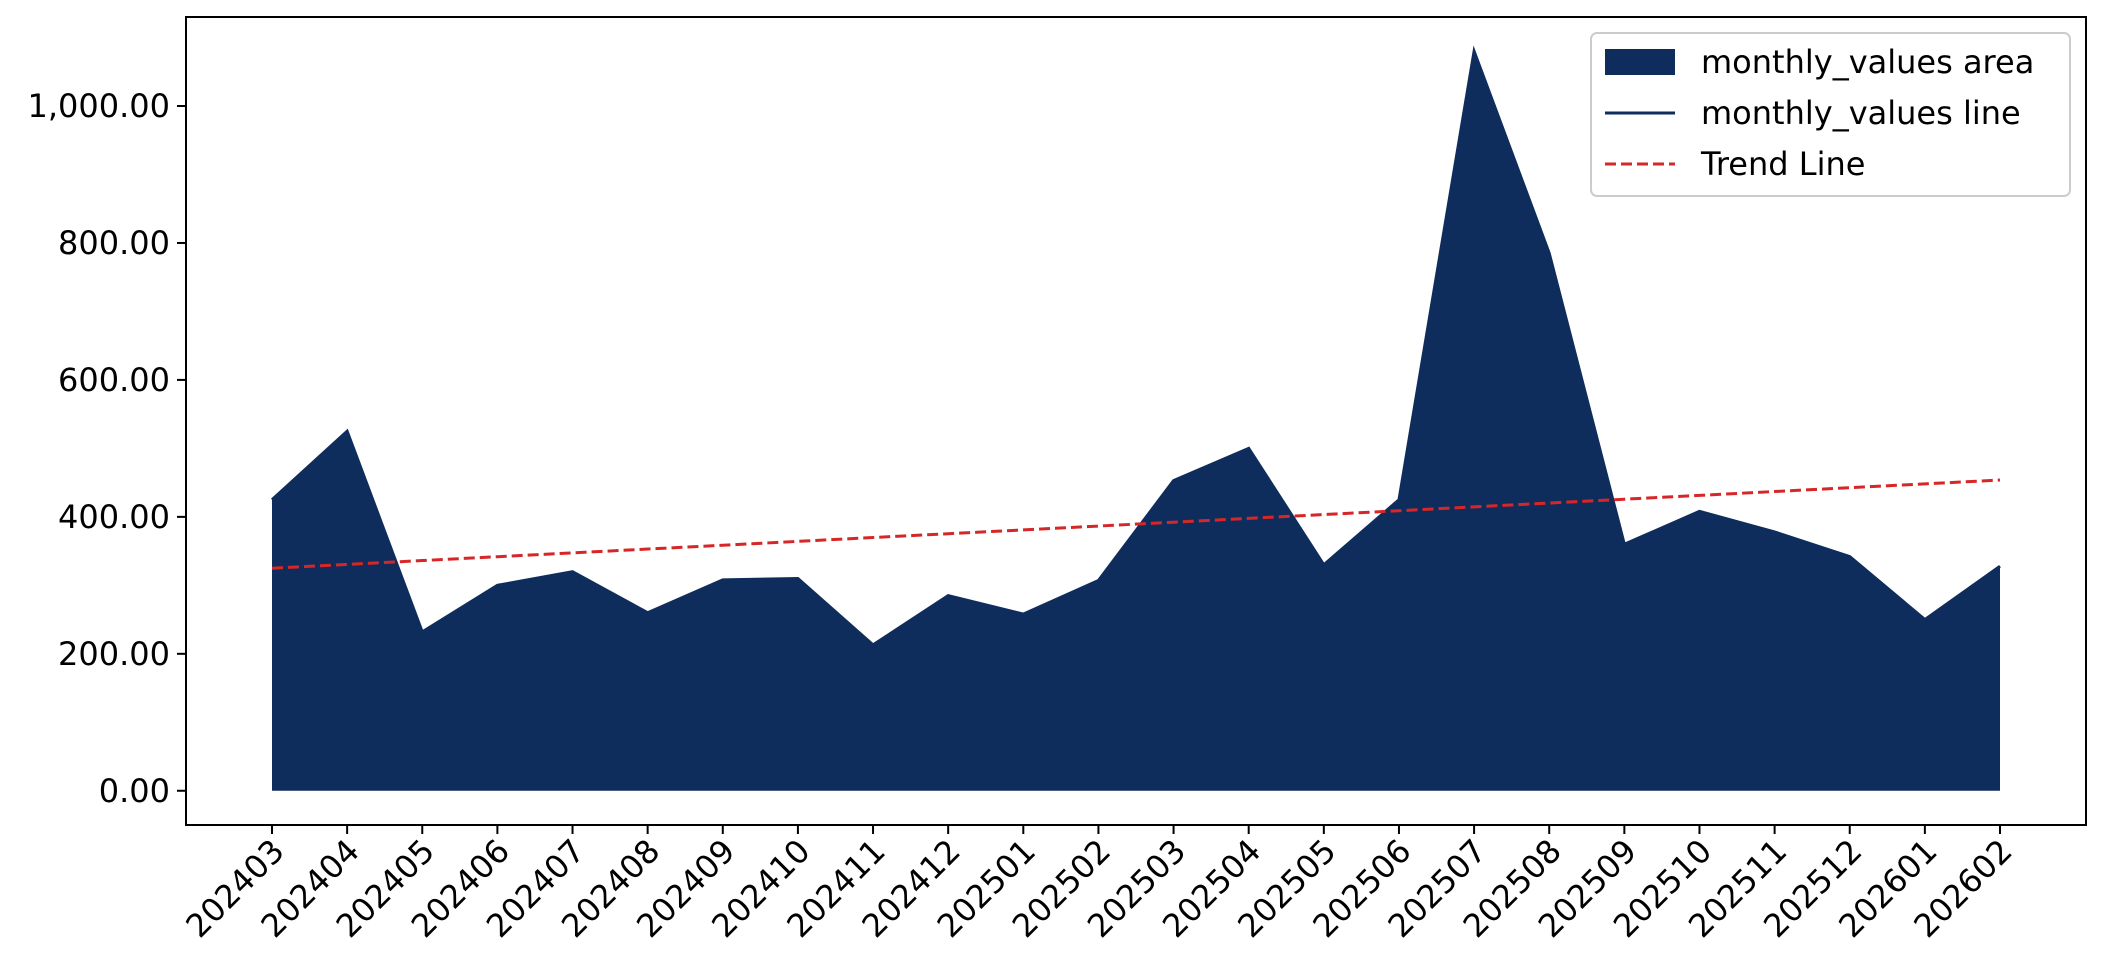  What do you see at coordinates (114, 243) in the screenshot?
I see `y-tick-label: 800.00` at bounding box center [114, 243].